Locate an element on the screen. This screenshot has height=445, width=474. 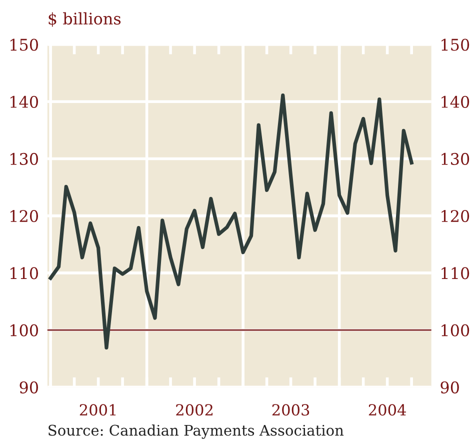
y-tick-label: 110 is located at coordinates (24, 273).